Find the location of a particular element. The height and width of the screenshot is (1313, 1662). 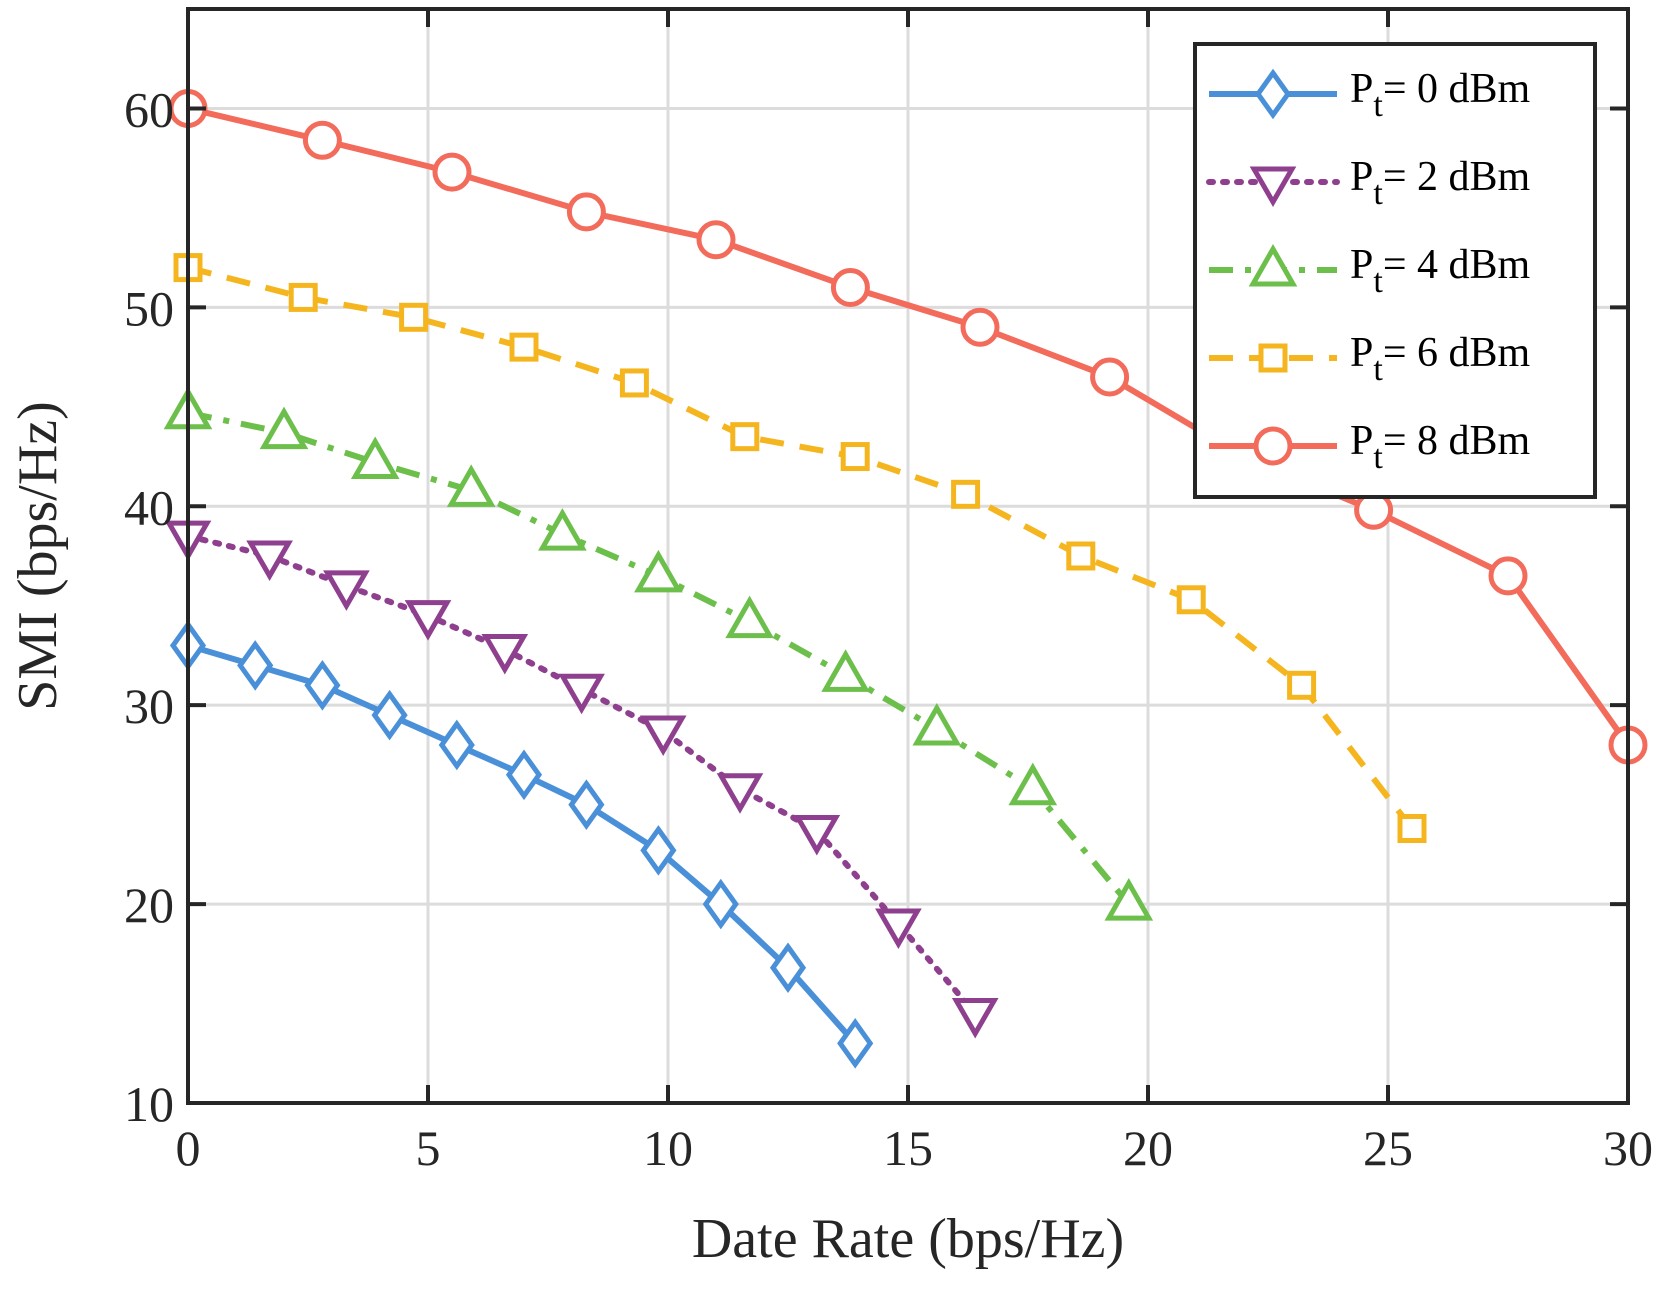

legend-item: Pt= 0 dBm is located at coordinates (1370, 95).